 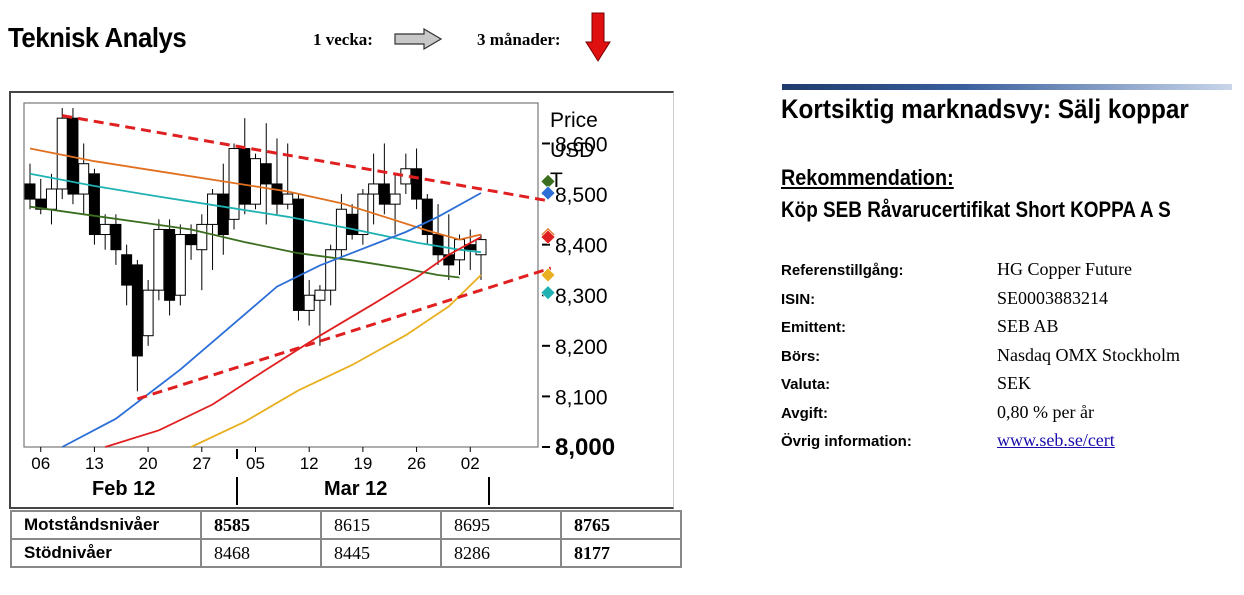 What do you see at coordinates (556, 180) in the screenshot?
I see `y-axis-label: T` at bounding box center [556, 180].